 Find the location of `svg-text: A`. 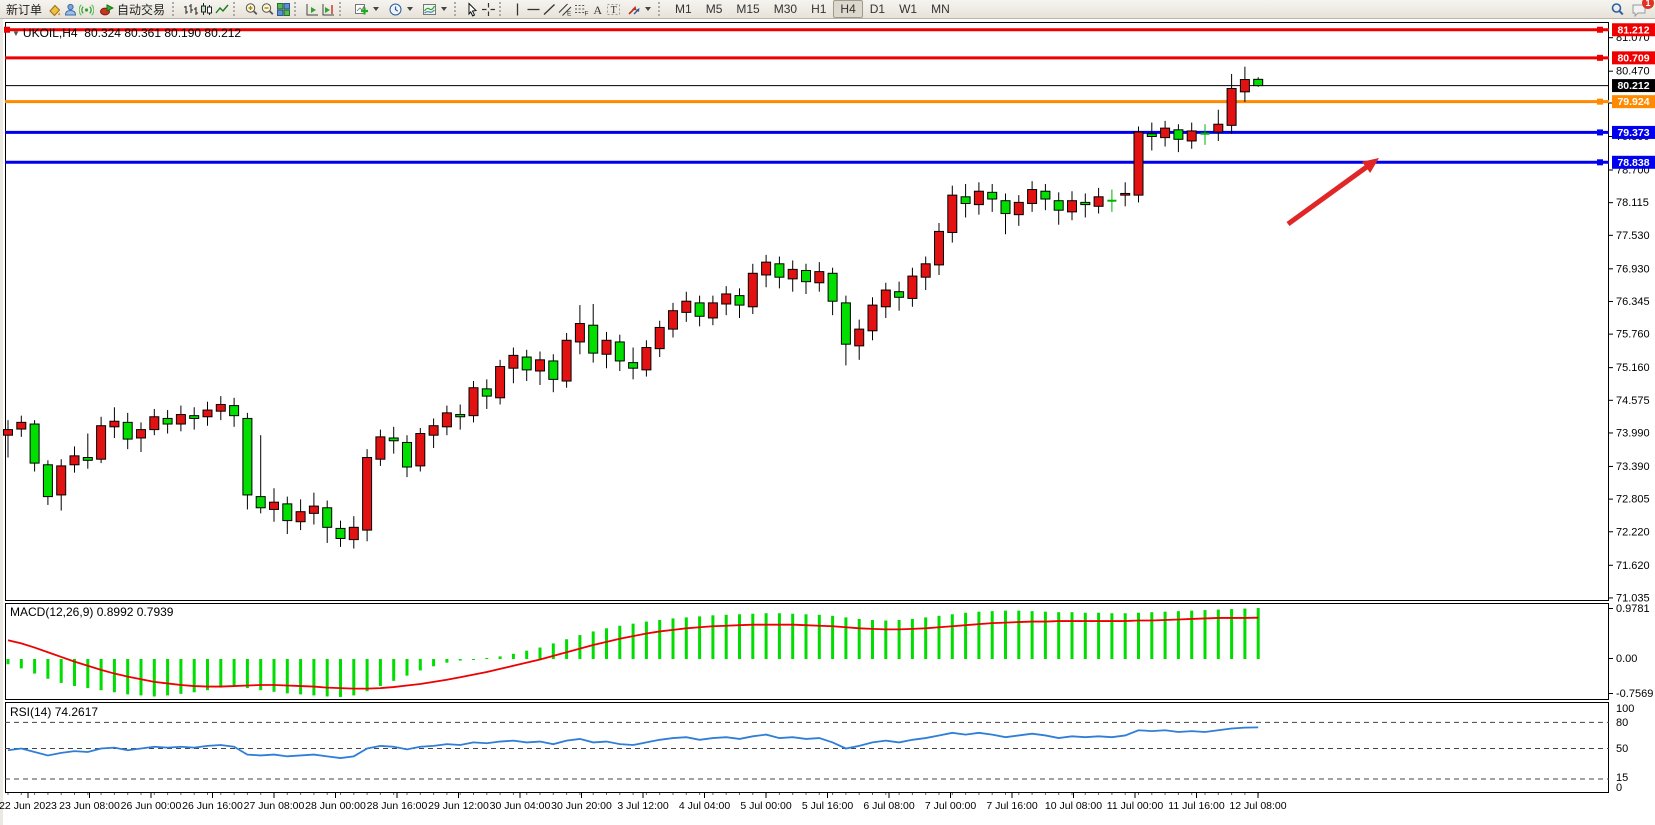

svg-text: A is located at coordinates (597, 10).